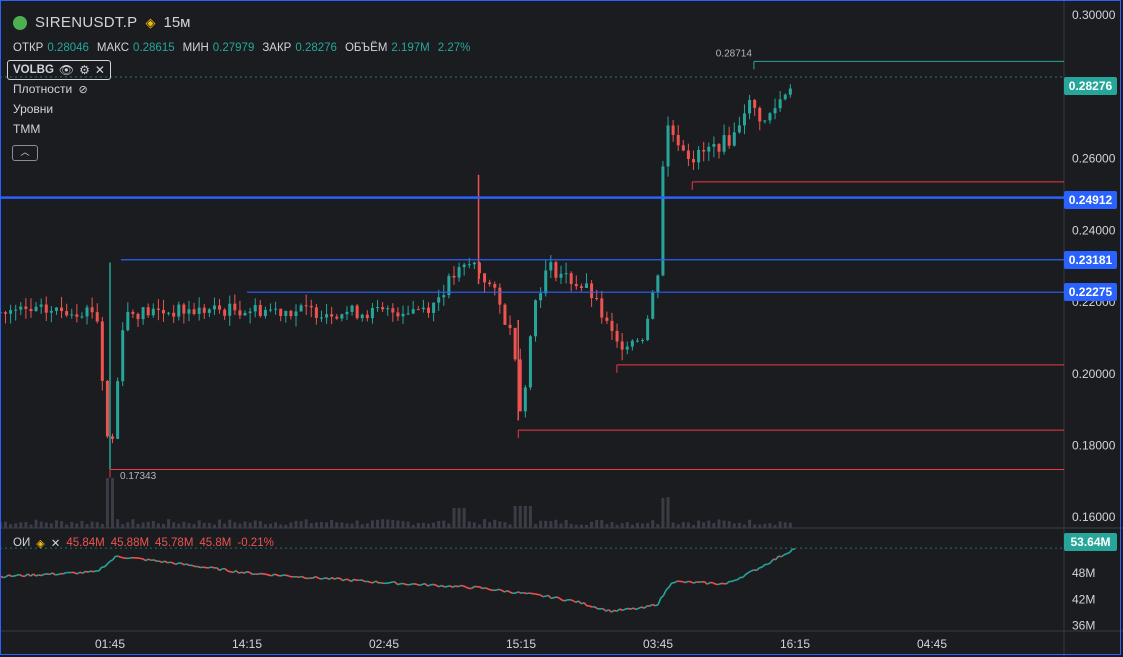 This screenshot has height=657, width=1123. What do you see at coordinates (1083, 573) in the screenshot?
I see `oi-y-tick-label: 48M` at bounding box center [1083, 573].